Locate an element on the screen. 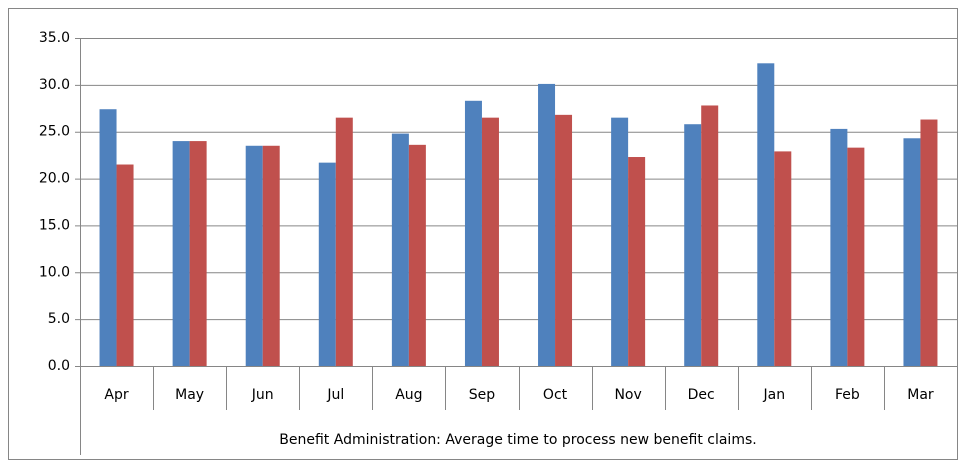  y-tick-label: 30.0 is located at coordinates (54, 85).